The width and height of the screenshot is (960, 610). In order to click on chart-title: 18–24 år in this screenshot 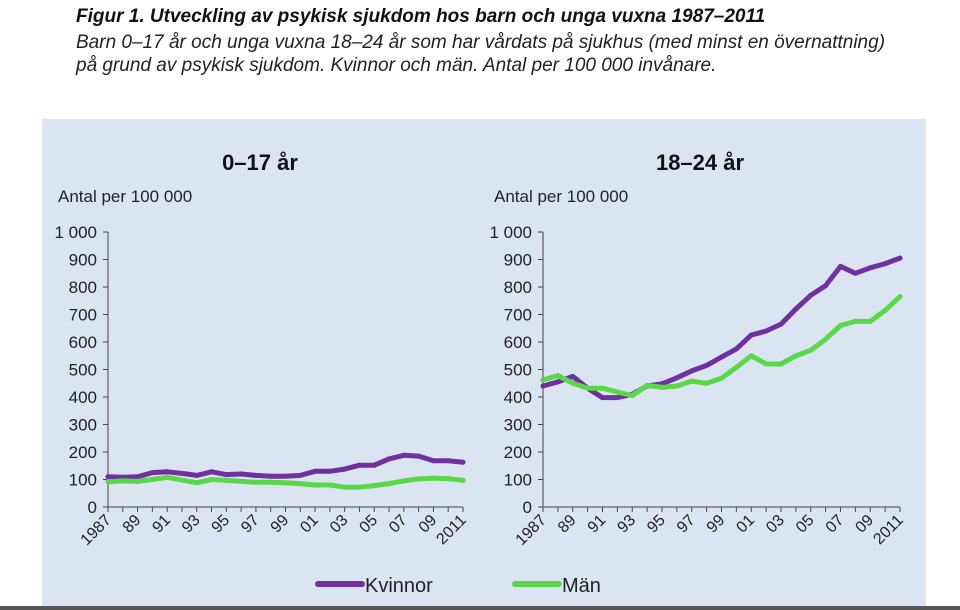, I will do `click(700, 162)`.